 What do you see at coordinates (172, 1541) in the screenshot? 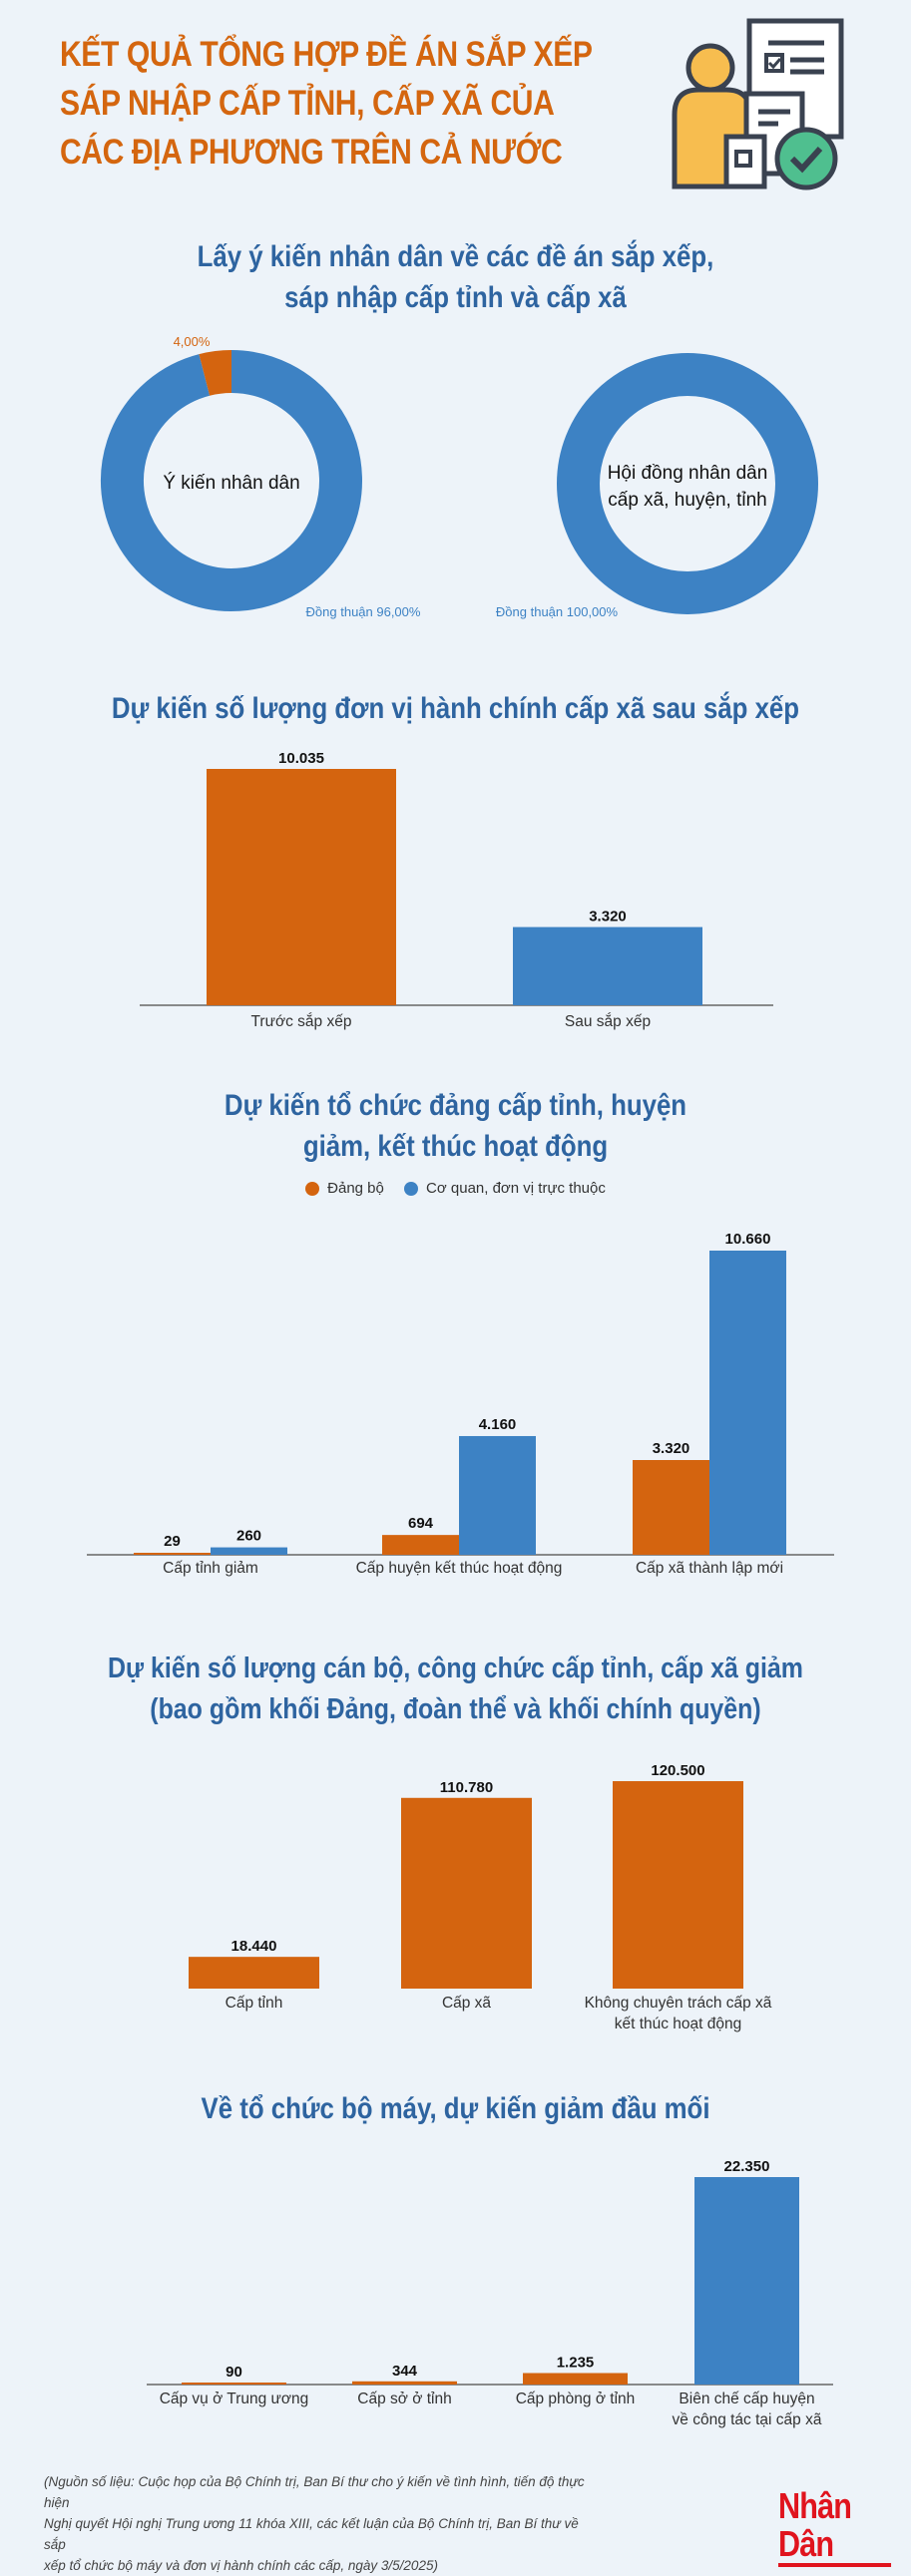
I see `data-label: 29` at bounding box center [172, 1541].